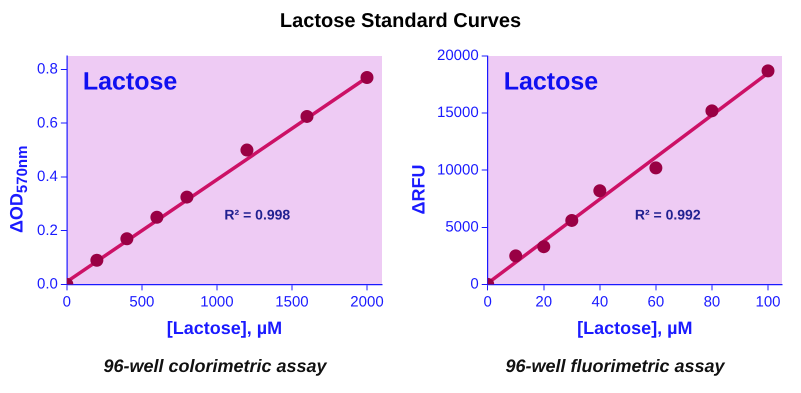  I want to click on x-tick-label: 1500, so click(292, 302).